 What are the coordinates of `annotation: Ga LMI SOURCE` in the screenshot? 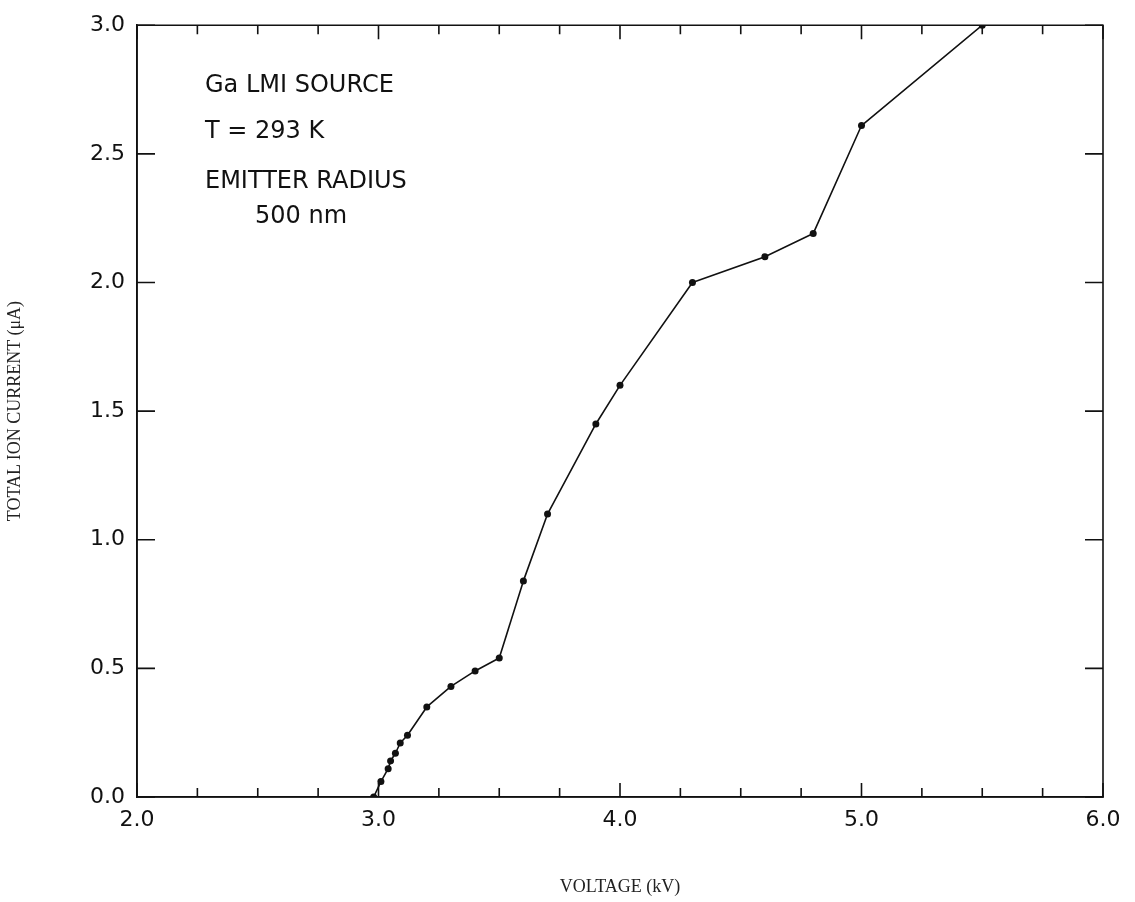 It's located at (299, 84).